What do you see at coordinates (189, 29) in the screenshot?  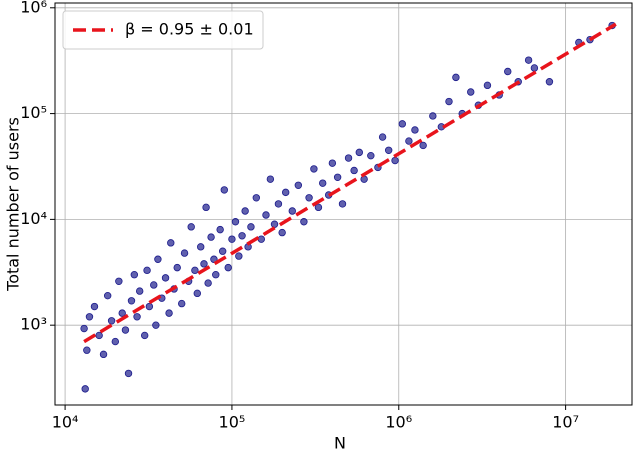 I see `legend-label: β = 0.95 ± 0.01` at bounding box center [189, 29].